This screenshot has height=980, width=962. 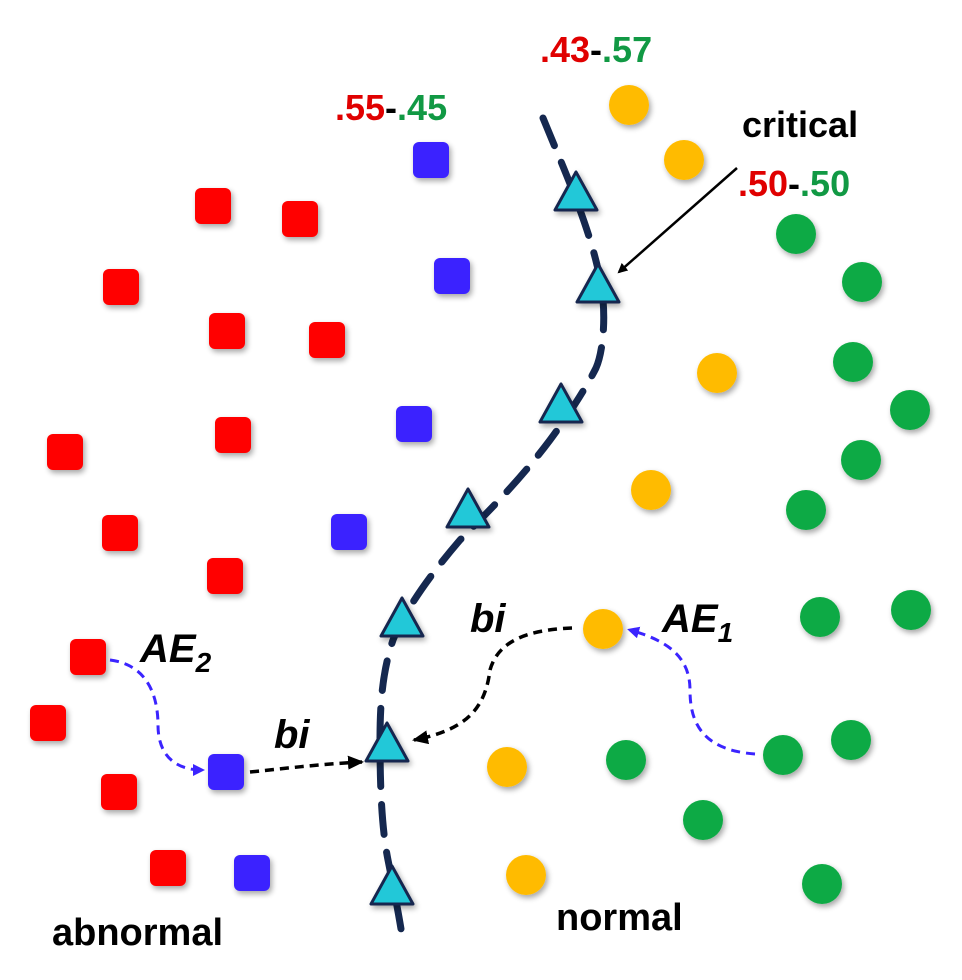 What do you see at coordinates (306, 764) in the screenshot?
I see `bi-path-bottom` at bounding box center [306, 764].